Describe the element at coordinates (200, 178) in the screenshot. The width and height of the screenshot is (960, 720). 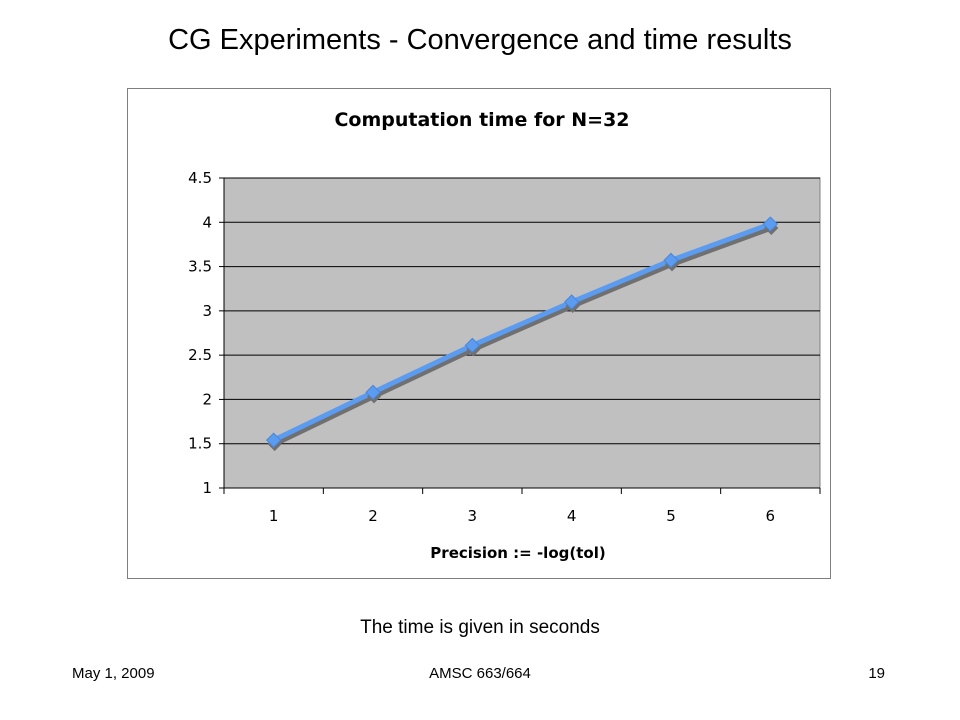
I see `y-tick-label: 4.5` at that location.